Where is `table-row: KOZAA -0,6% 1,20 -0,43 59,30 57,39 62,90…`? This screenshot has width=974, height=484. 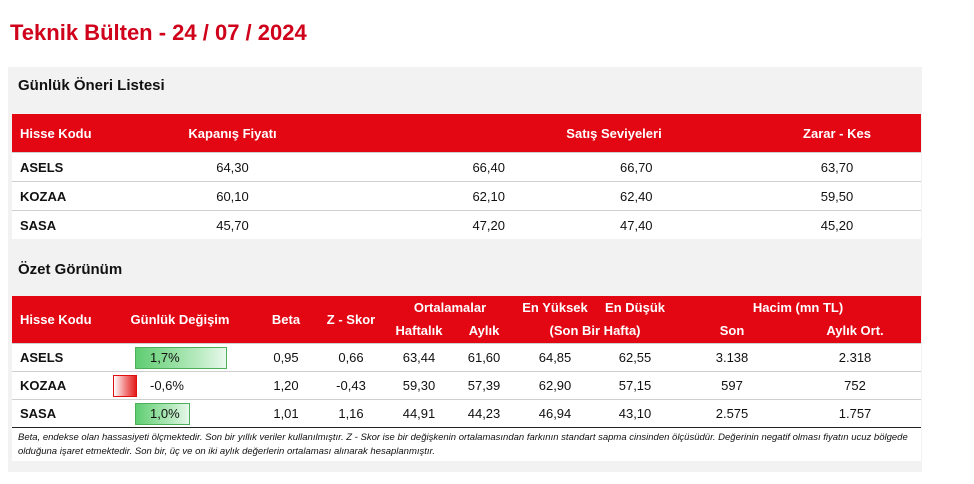 table-row: KOZAA -0,6% 1,20 -0,43 59,30 57,39 62,90… is located at coordinates (467, 385).